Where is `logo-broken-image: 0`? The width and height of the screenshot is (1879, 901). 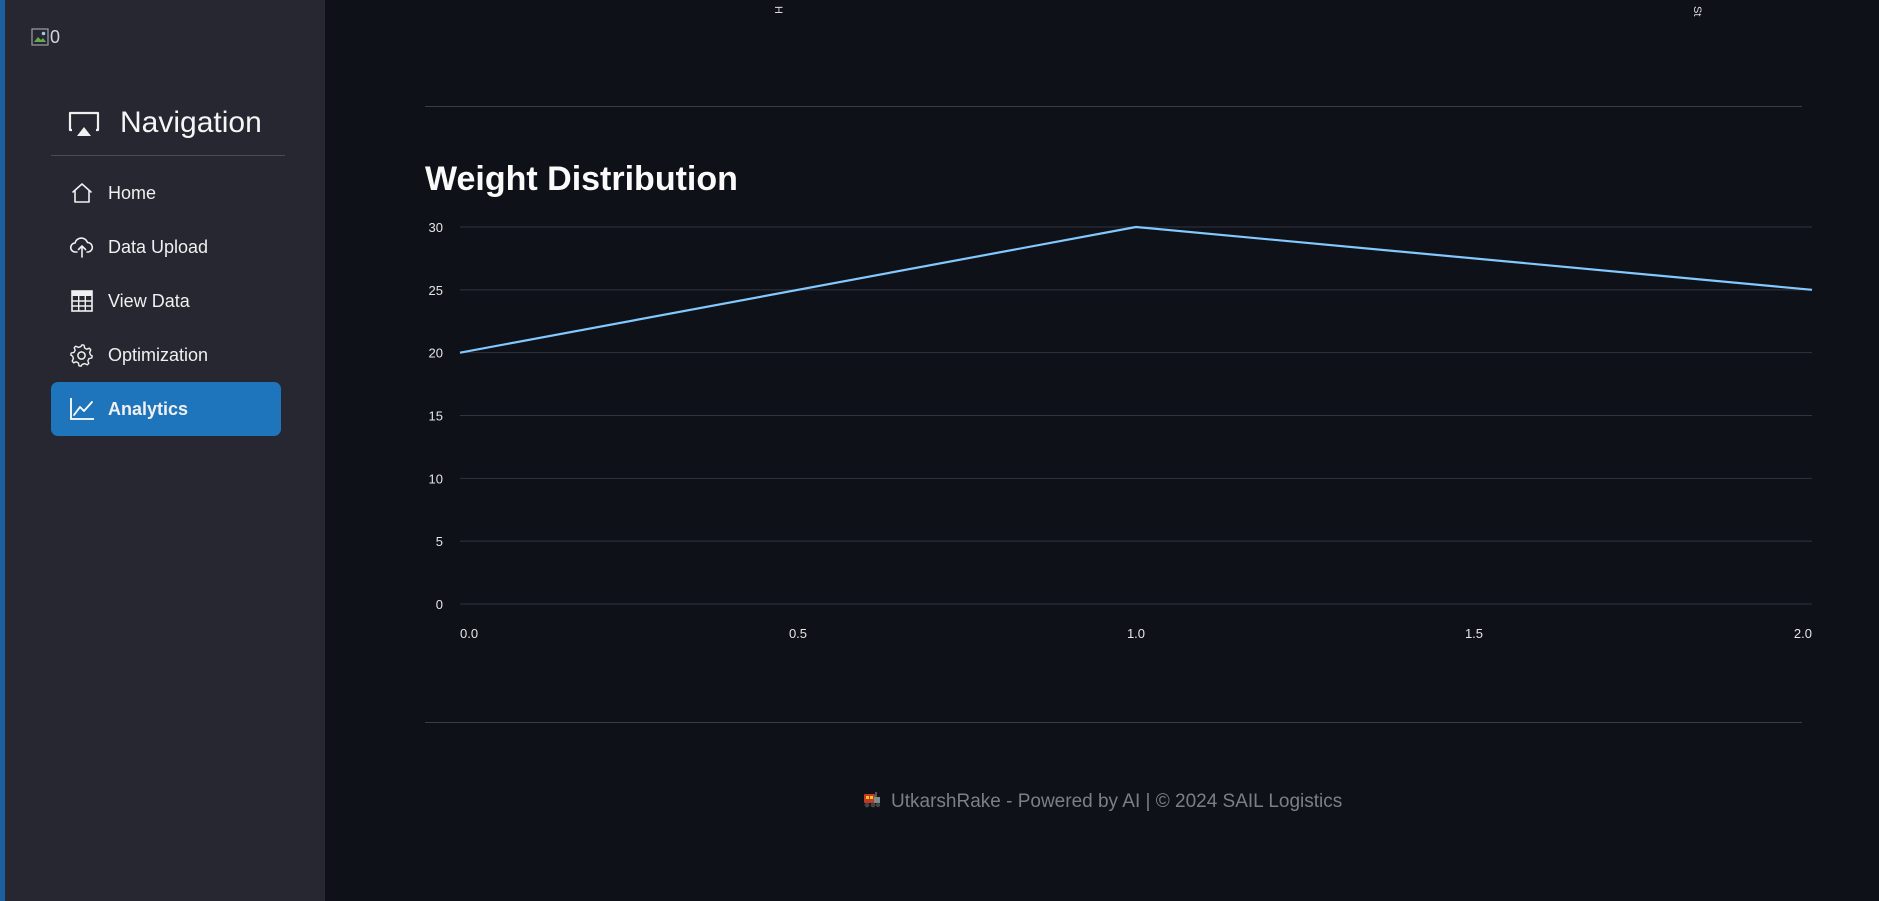 logo-broken-image: 0 is located at coordinates (45, 37).